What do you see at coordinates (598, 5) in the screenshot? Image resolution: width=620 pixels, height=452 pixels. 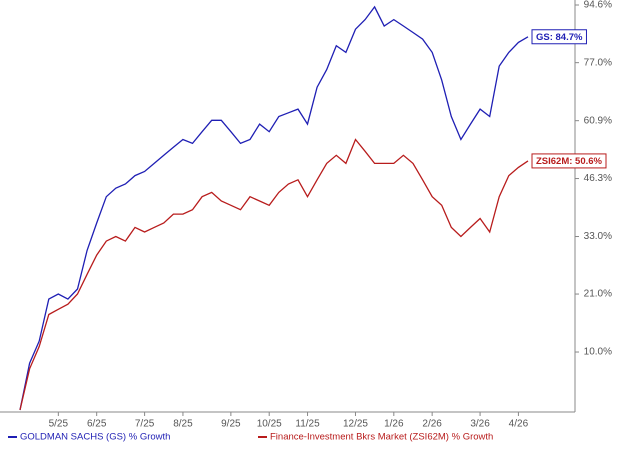 I see `y-tick-label: 94.6%` at bounding box center [598, 5].